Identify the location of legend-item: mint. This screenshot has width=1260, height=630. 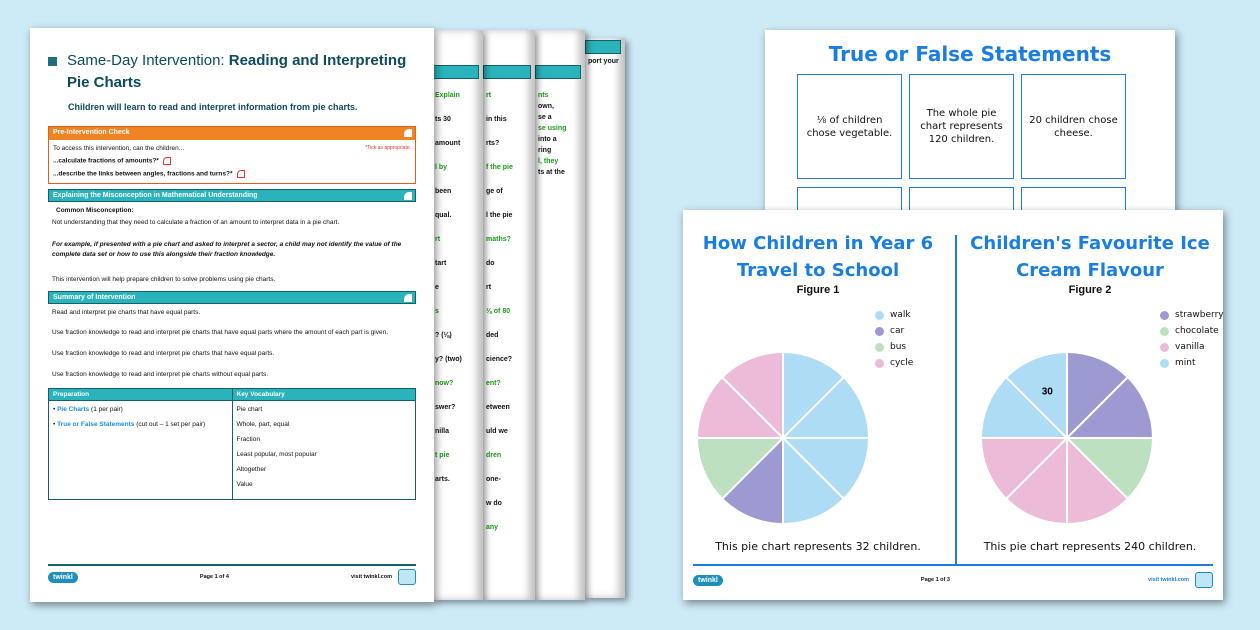
(1192, 363).